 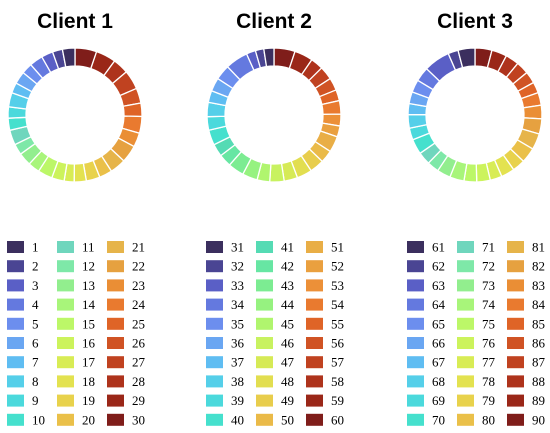 I want to click on legend-label: 71, so click(x=488, y=247).